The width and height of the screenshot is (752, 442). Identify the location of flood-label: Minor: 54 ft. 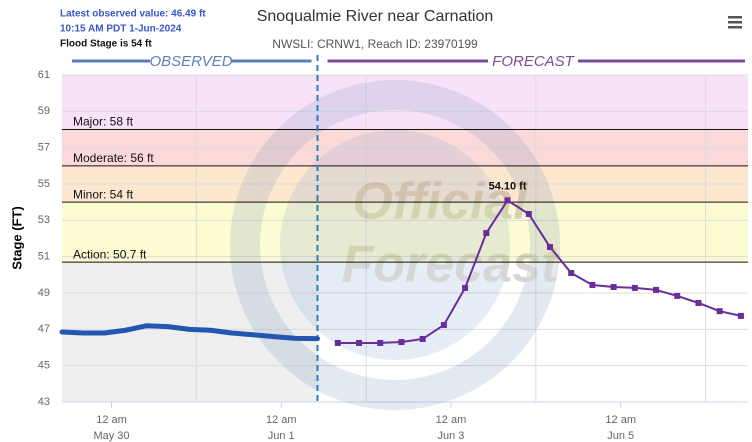
(103, 194).